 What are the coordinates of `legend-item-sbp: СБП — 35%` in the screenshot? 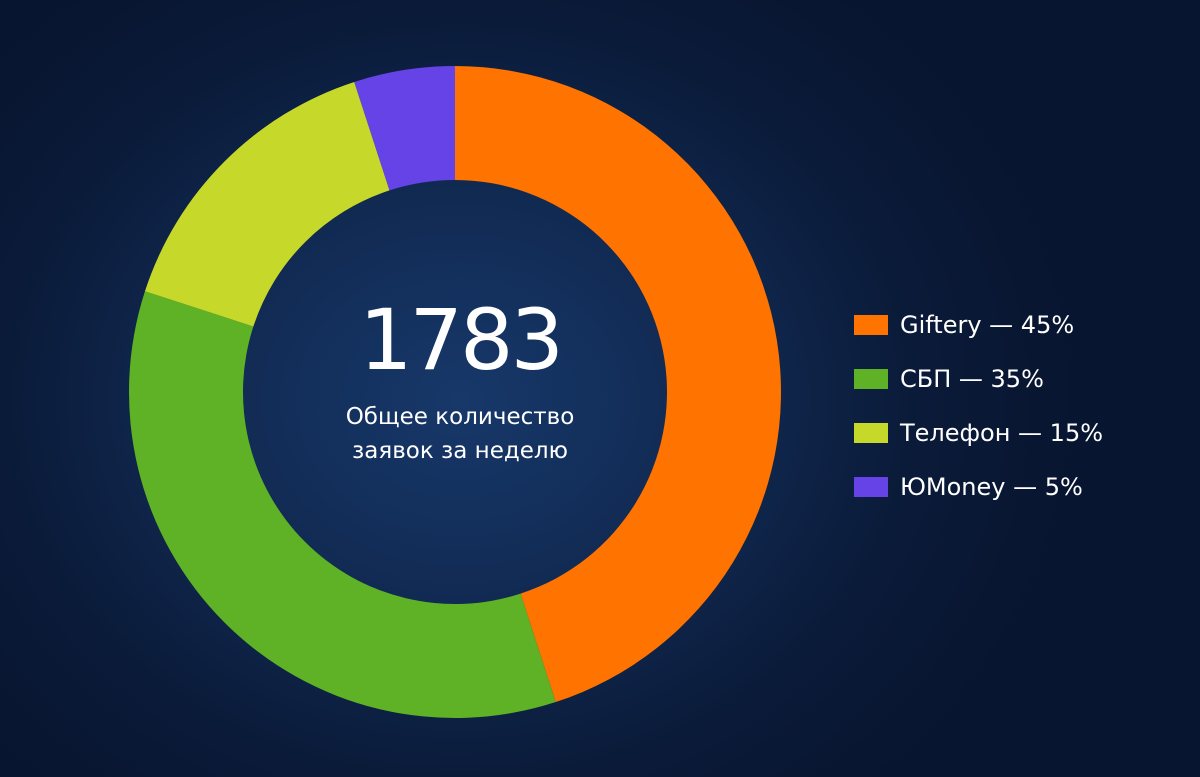 It's located at (1019, 379).